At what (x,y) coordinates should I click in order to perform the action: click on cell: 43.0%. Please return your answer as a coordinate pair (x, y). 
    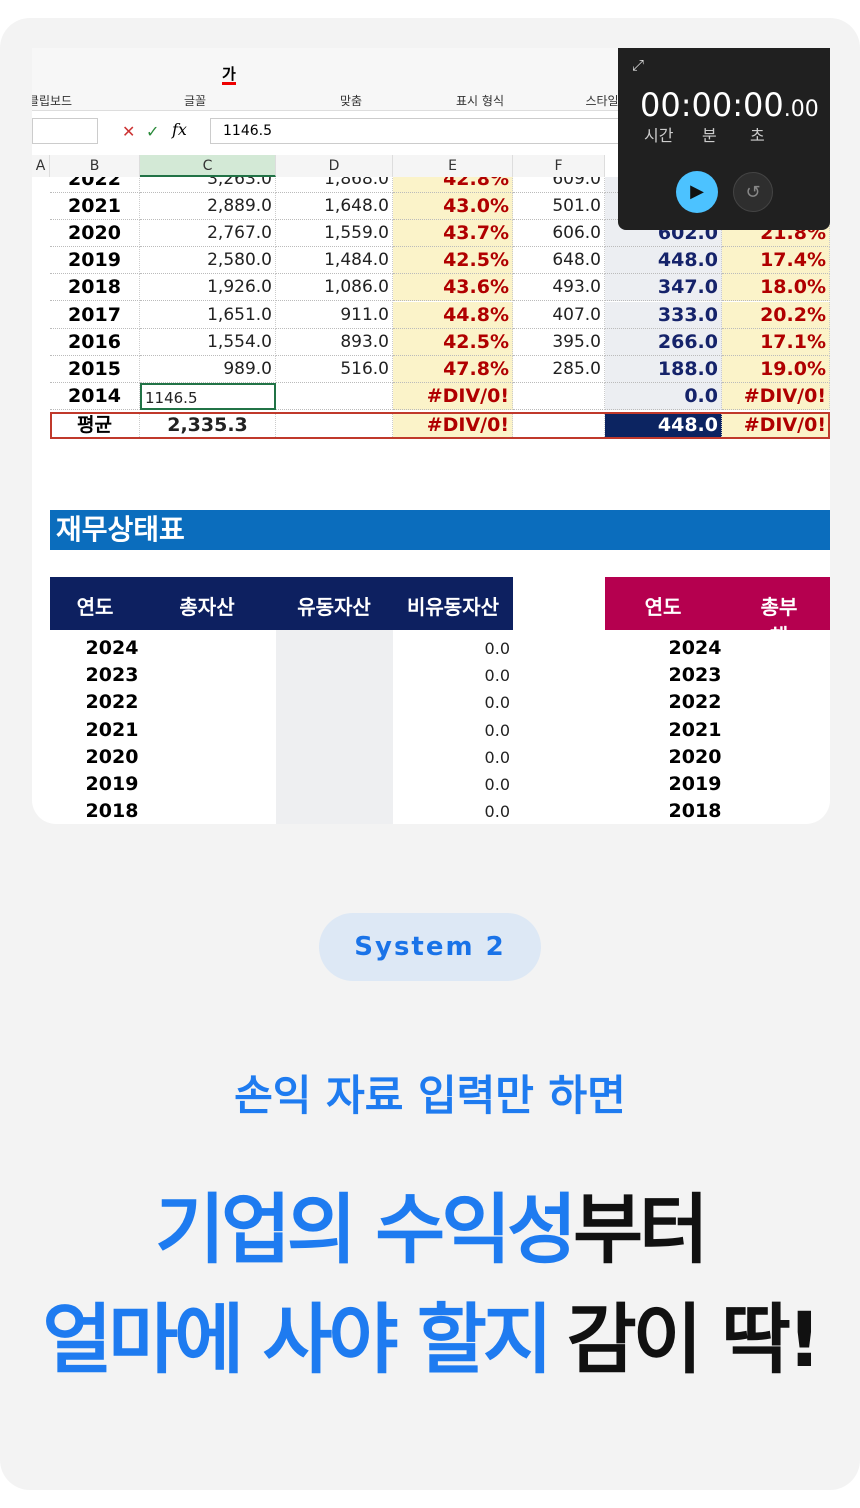
    Looking at the image, I should click on (453, 206).